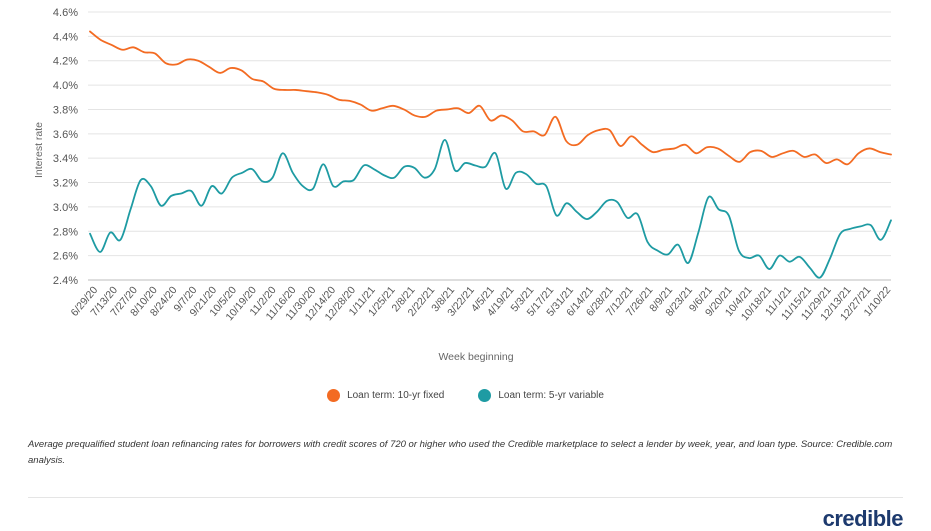 The width and height of the screenshot is (931, 531). What do you see at coordinates (65, 86) in the screenshot?
I see `y-tick-label: 4.0%` at bounding box center [65, 86].